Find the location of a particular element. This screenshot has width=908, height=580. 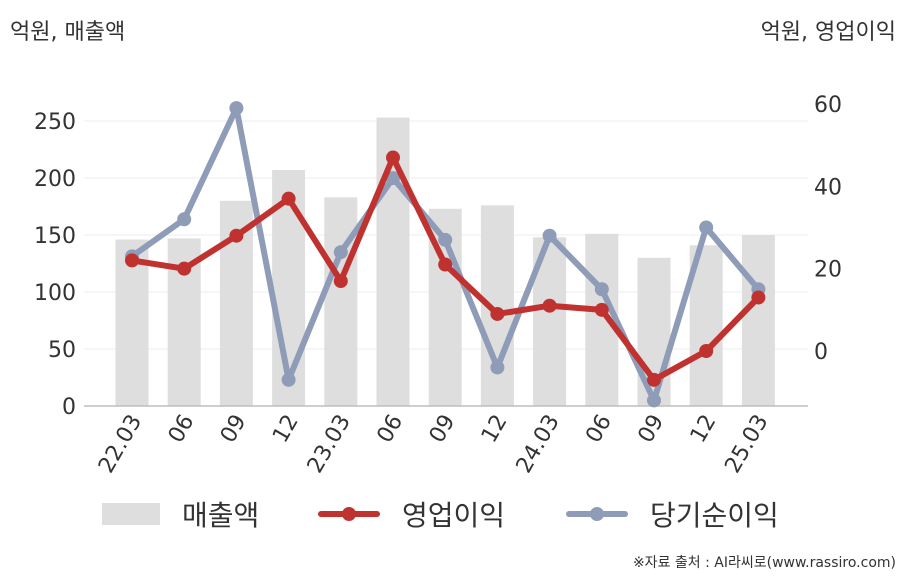

legend-swatch-operating is located at coordinates (349, 514).